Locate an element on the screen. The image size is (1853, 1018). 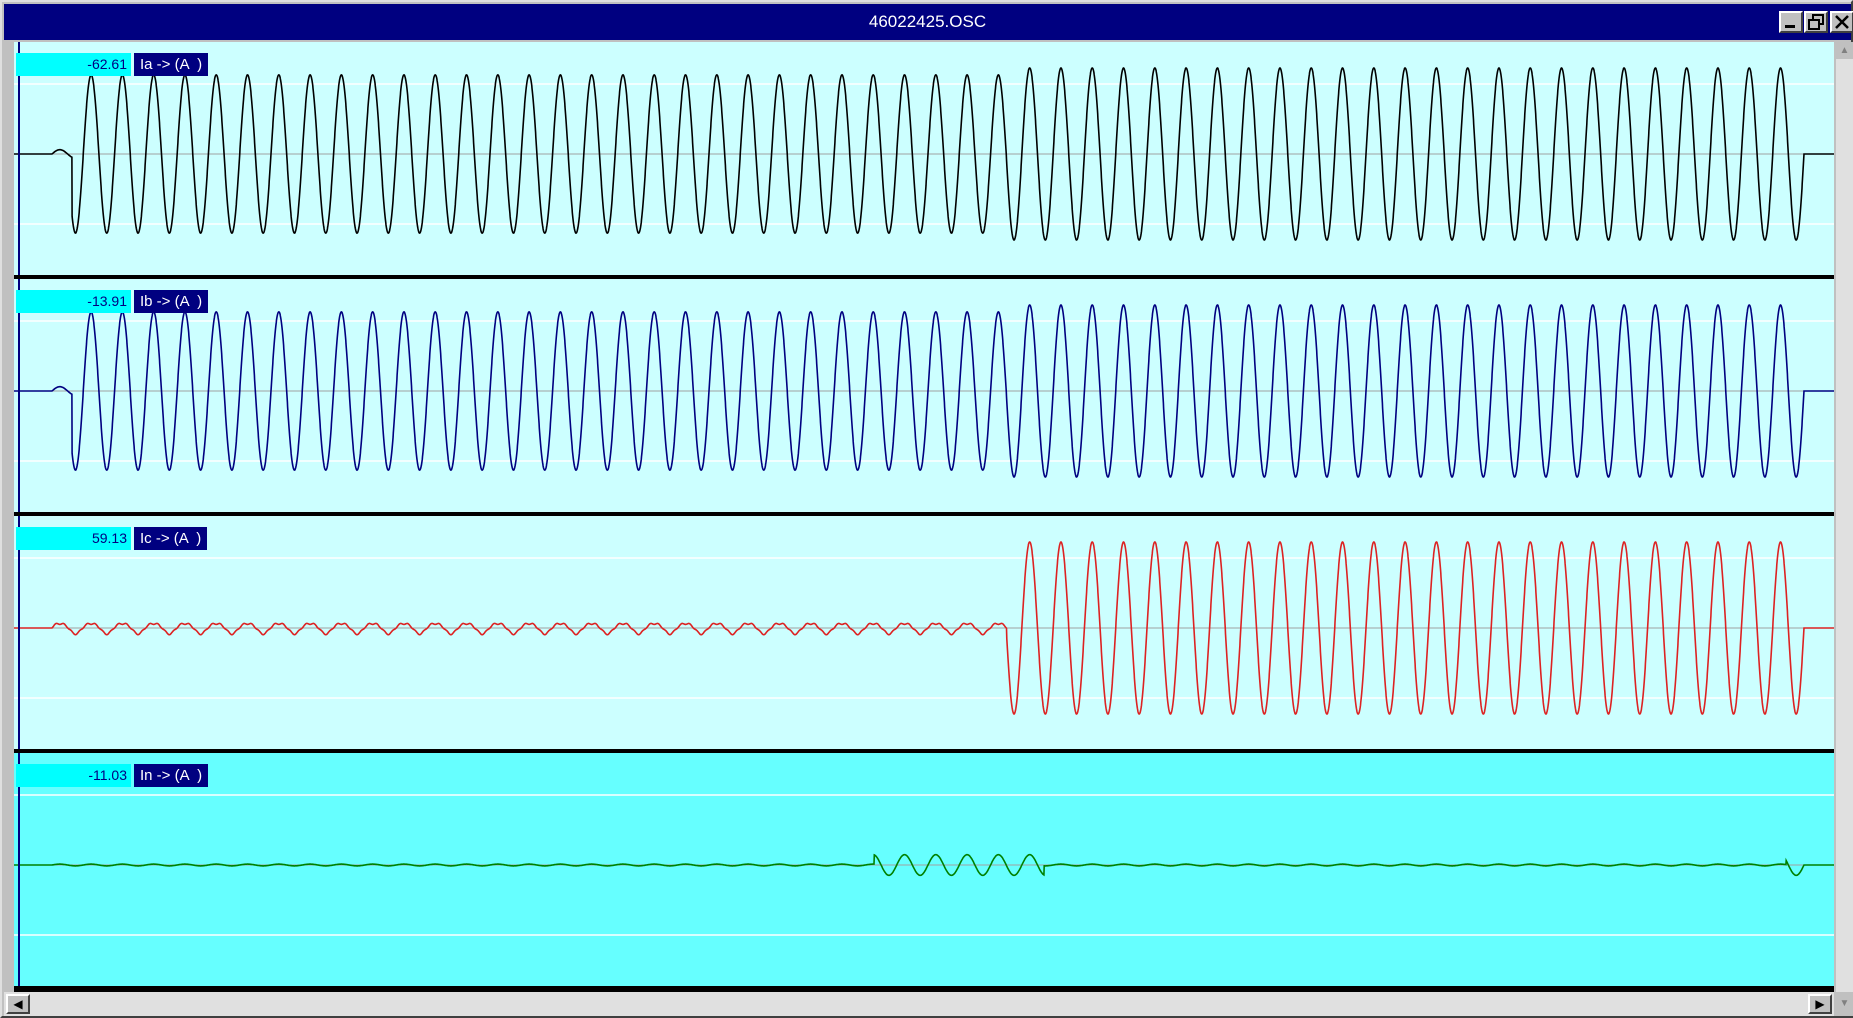
channel-label: In -> (A ) is located at coordinates (171, 775).